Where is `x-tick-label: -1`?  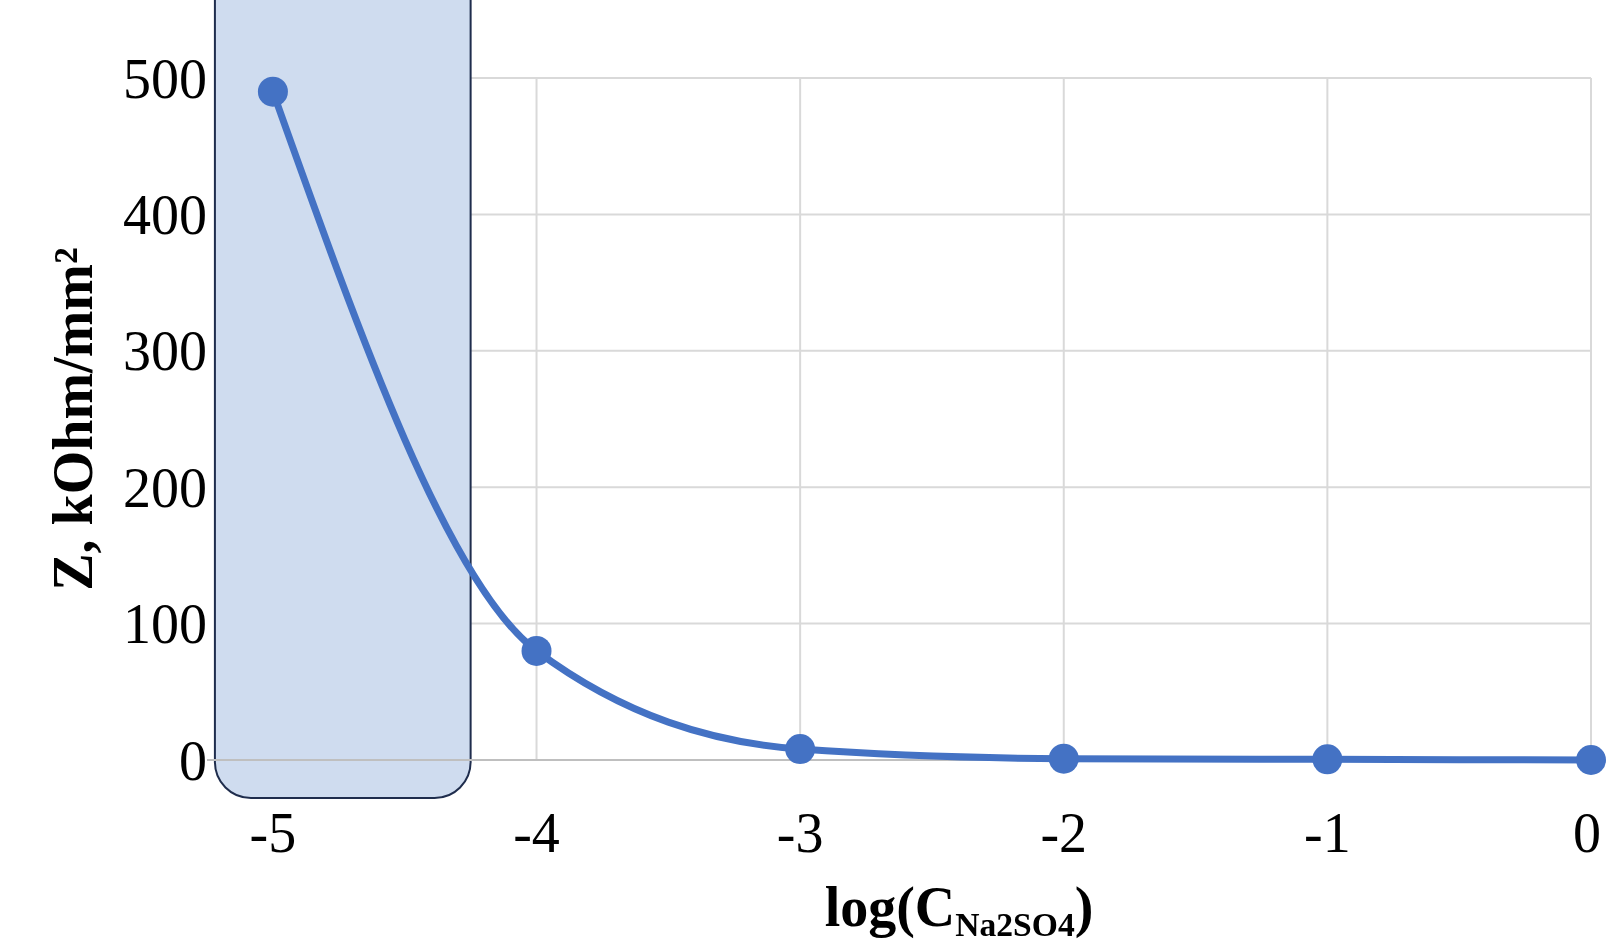
x-tick-label: -1 is located at coordinates (1327, 833).